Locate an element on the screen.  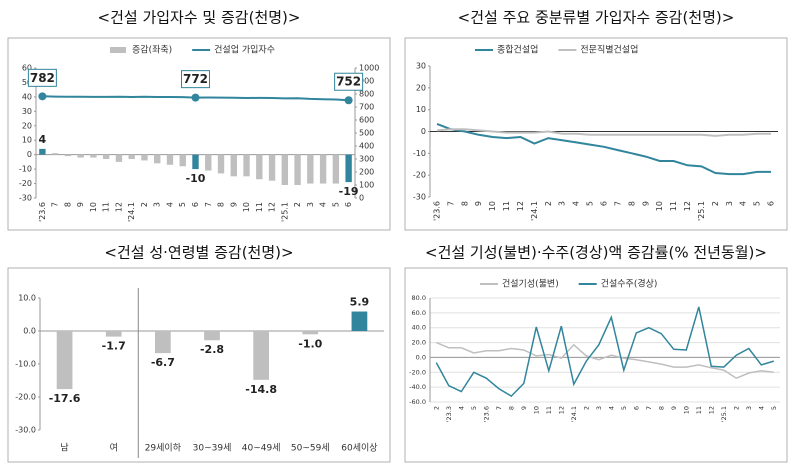
y2-tick-label: 700 is located at coordinates (366, 107).